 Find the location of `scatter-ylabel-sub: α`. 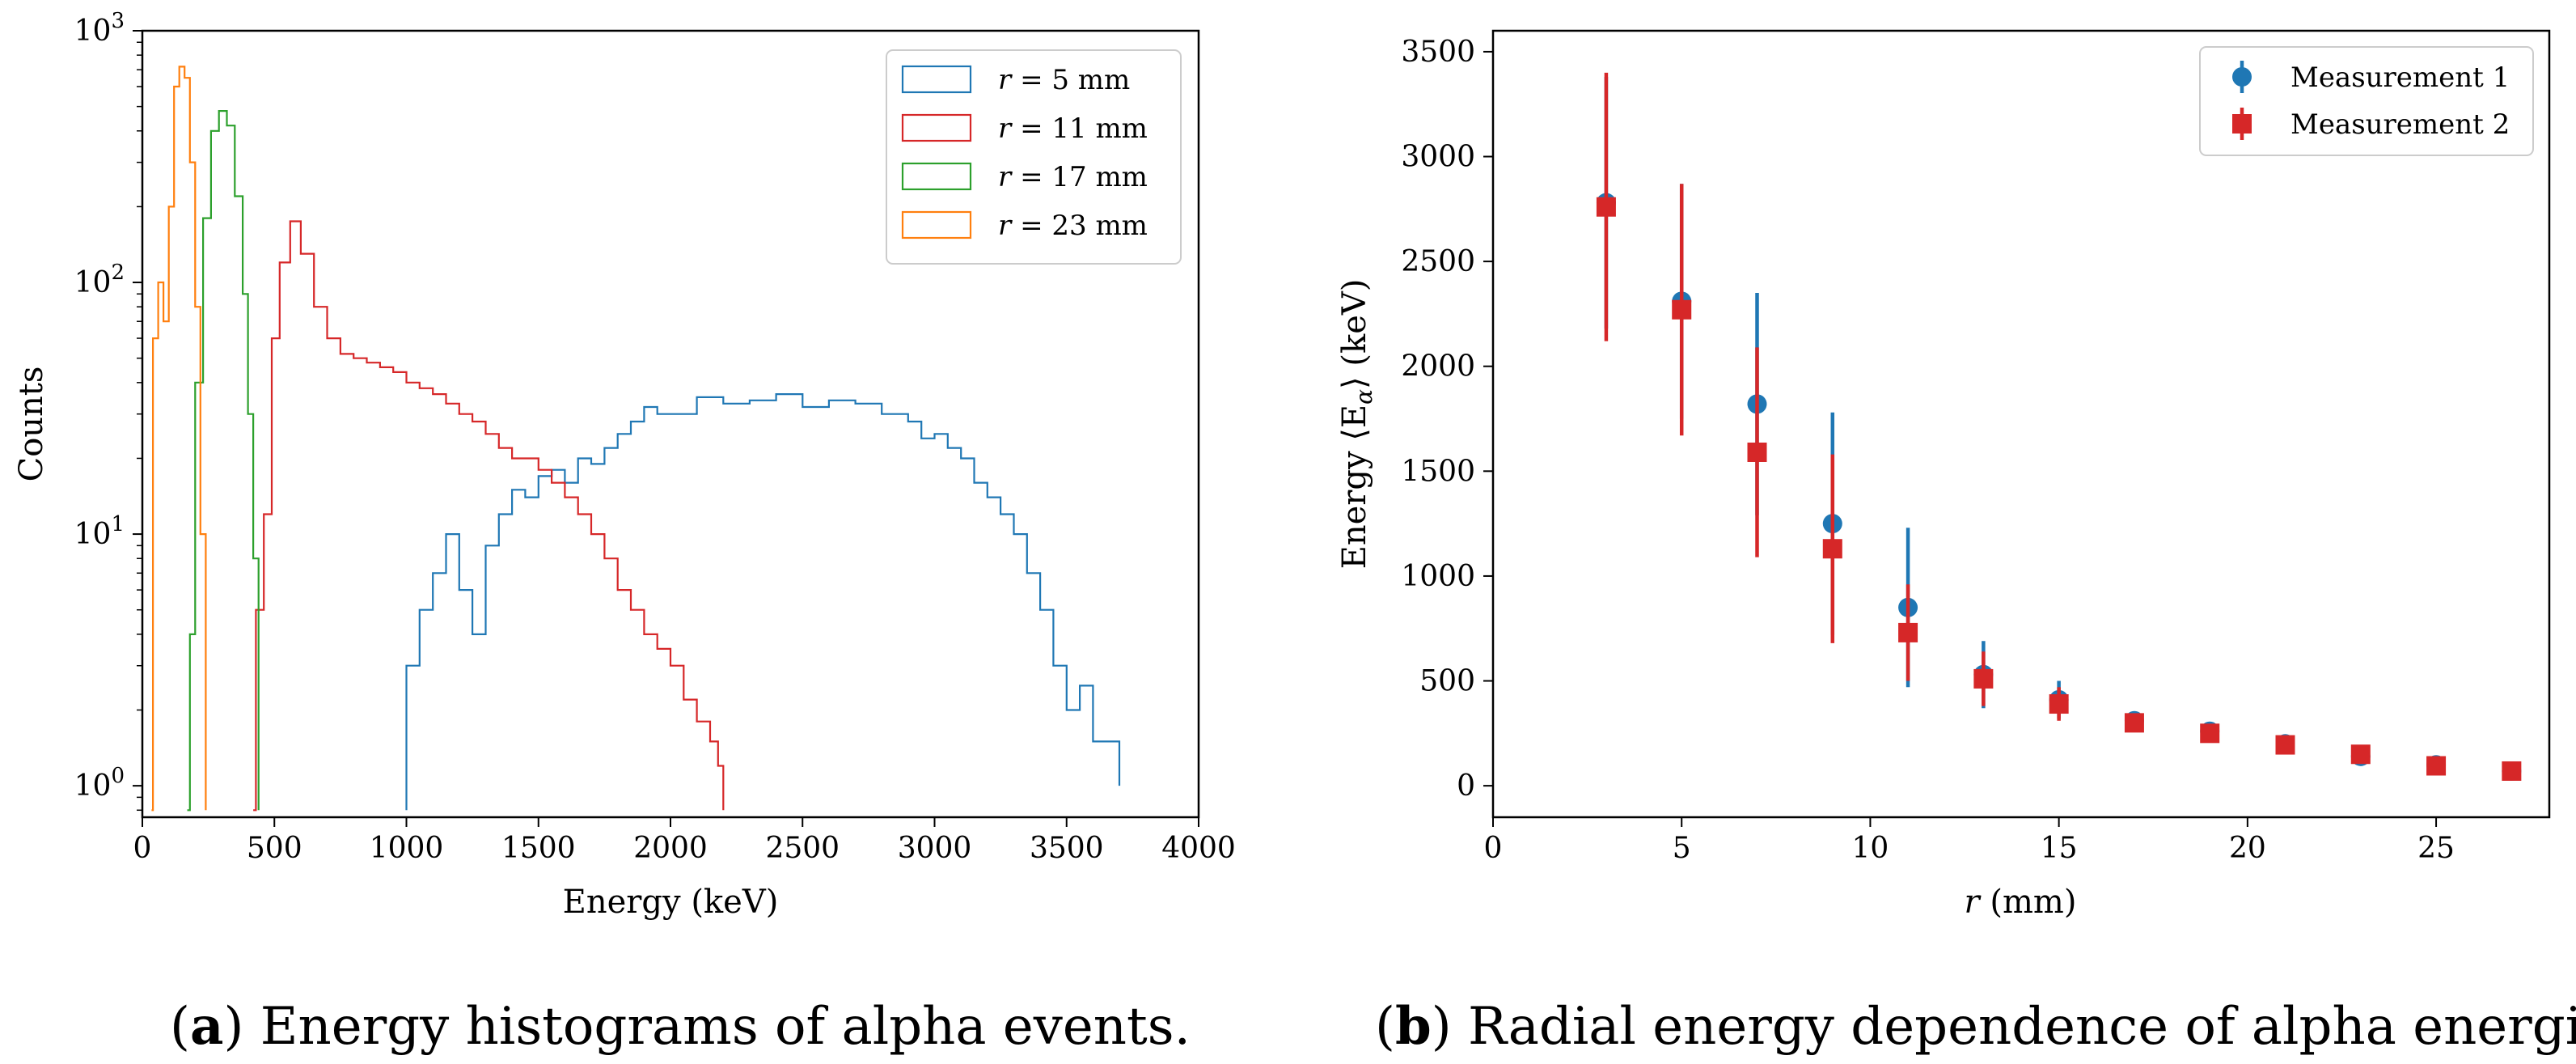

scatter-ylabel-sub: α is located at coordinates (1364, 397).